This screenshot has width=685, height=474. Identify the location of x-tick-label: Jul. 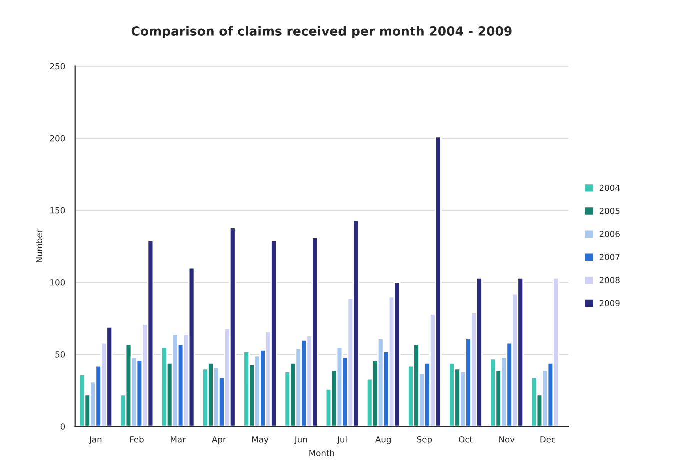
(342, 440).